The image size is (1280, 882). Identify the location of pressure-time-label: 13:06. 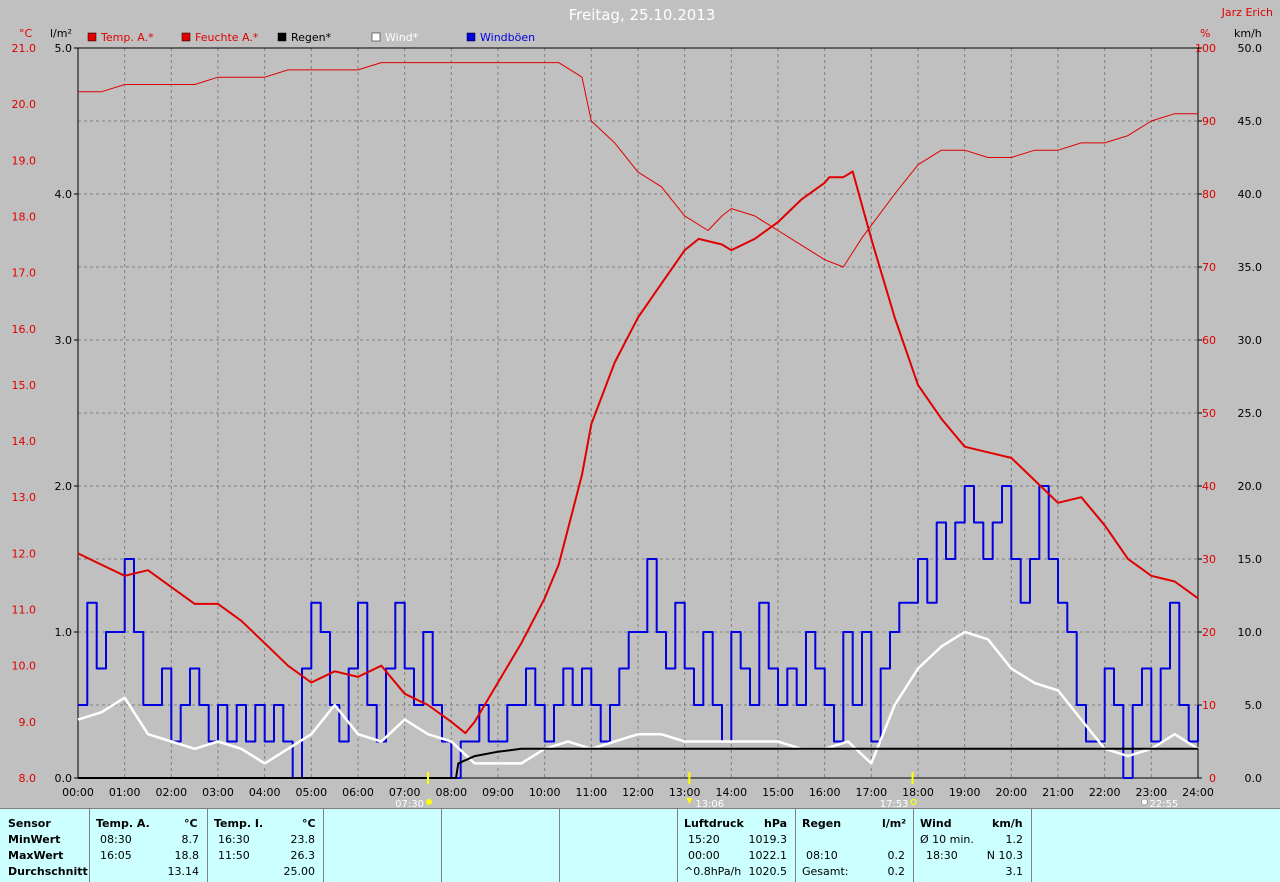
(709, 803).